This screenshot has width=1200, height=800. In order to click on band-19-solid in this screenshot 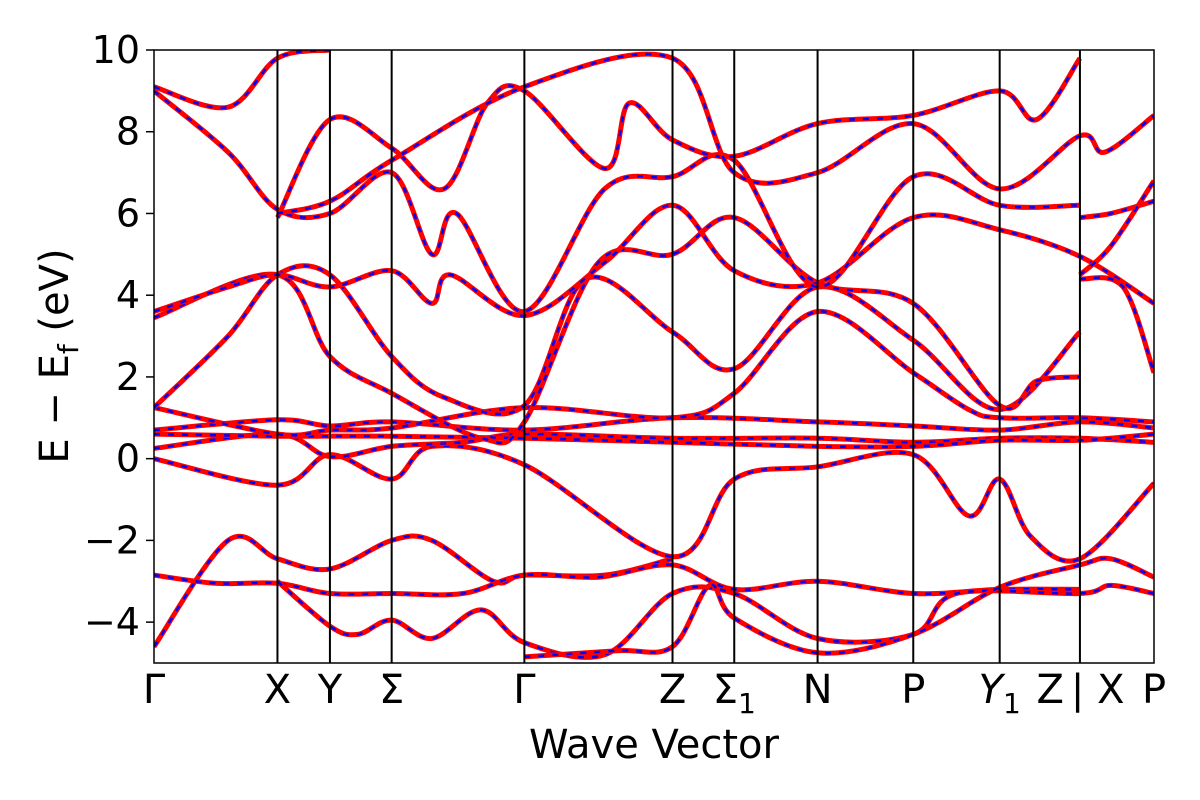, I will do `click(1116, 324)`.